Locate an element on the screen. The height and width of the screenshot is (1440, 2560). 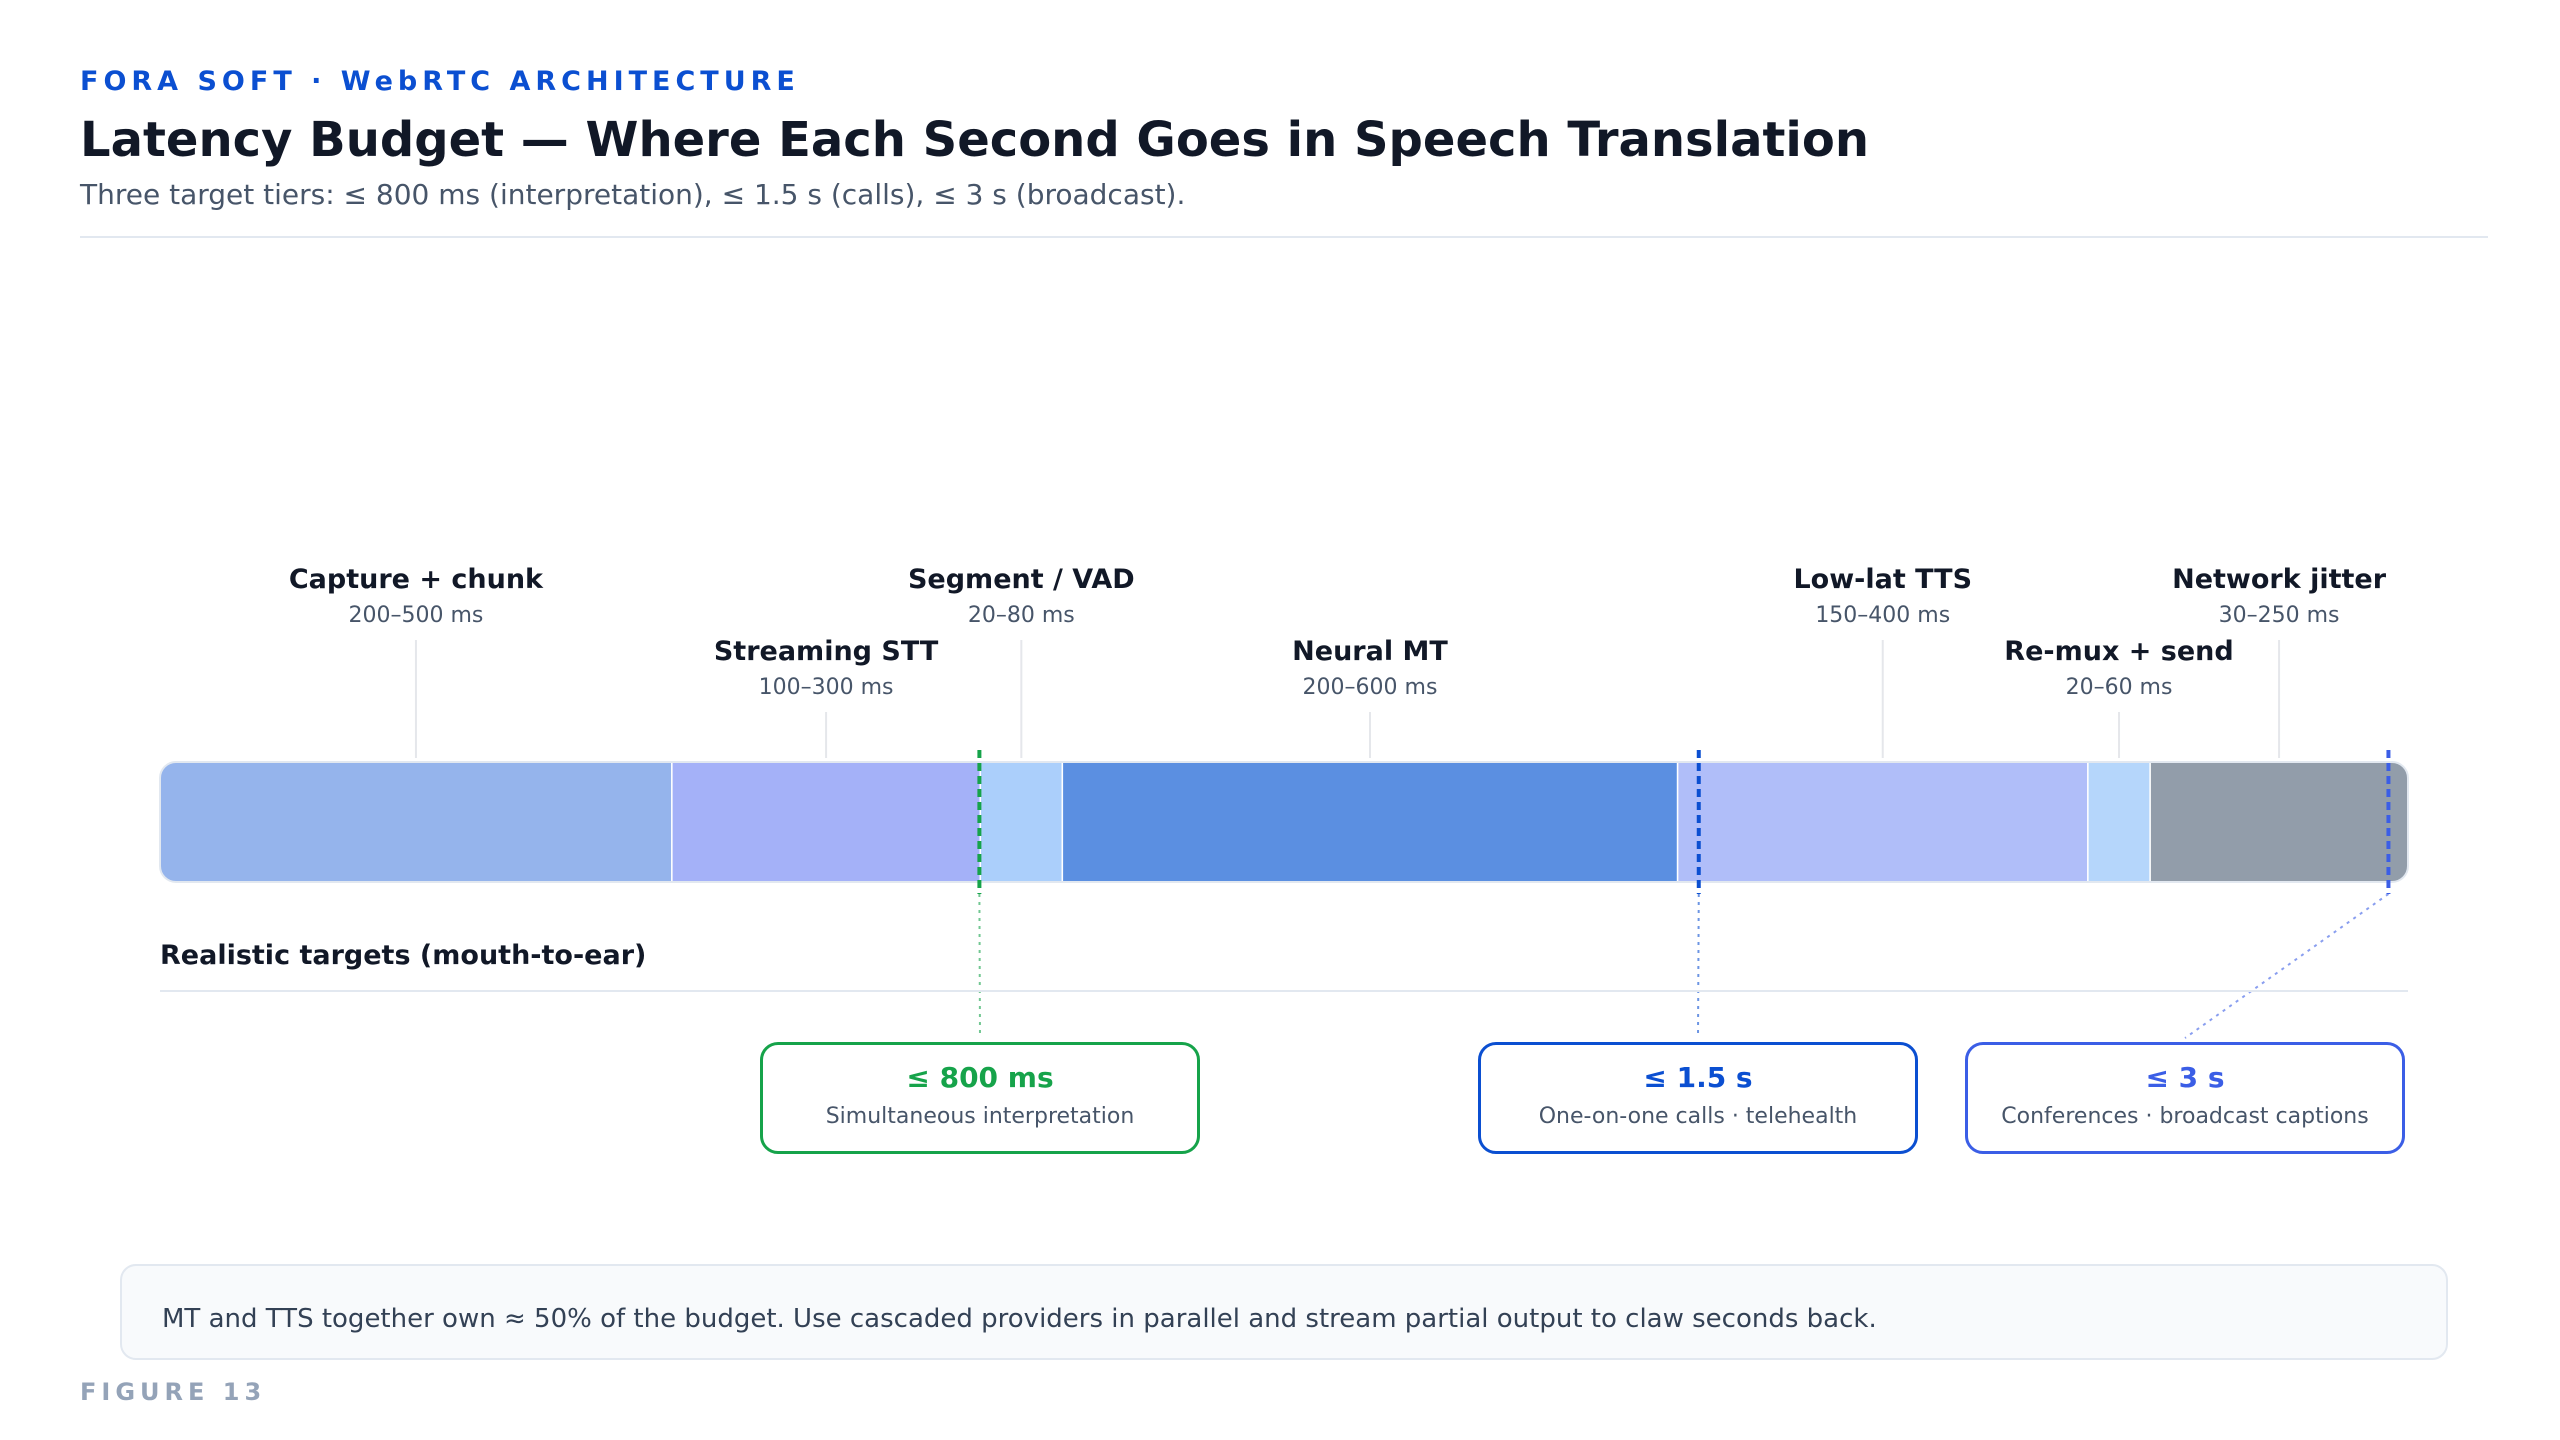
target-description: Conferences · broadcast captions is located at coordinates (2185, 1116).